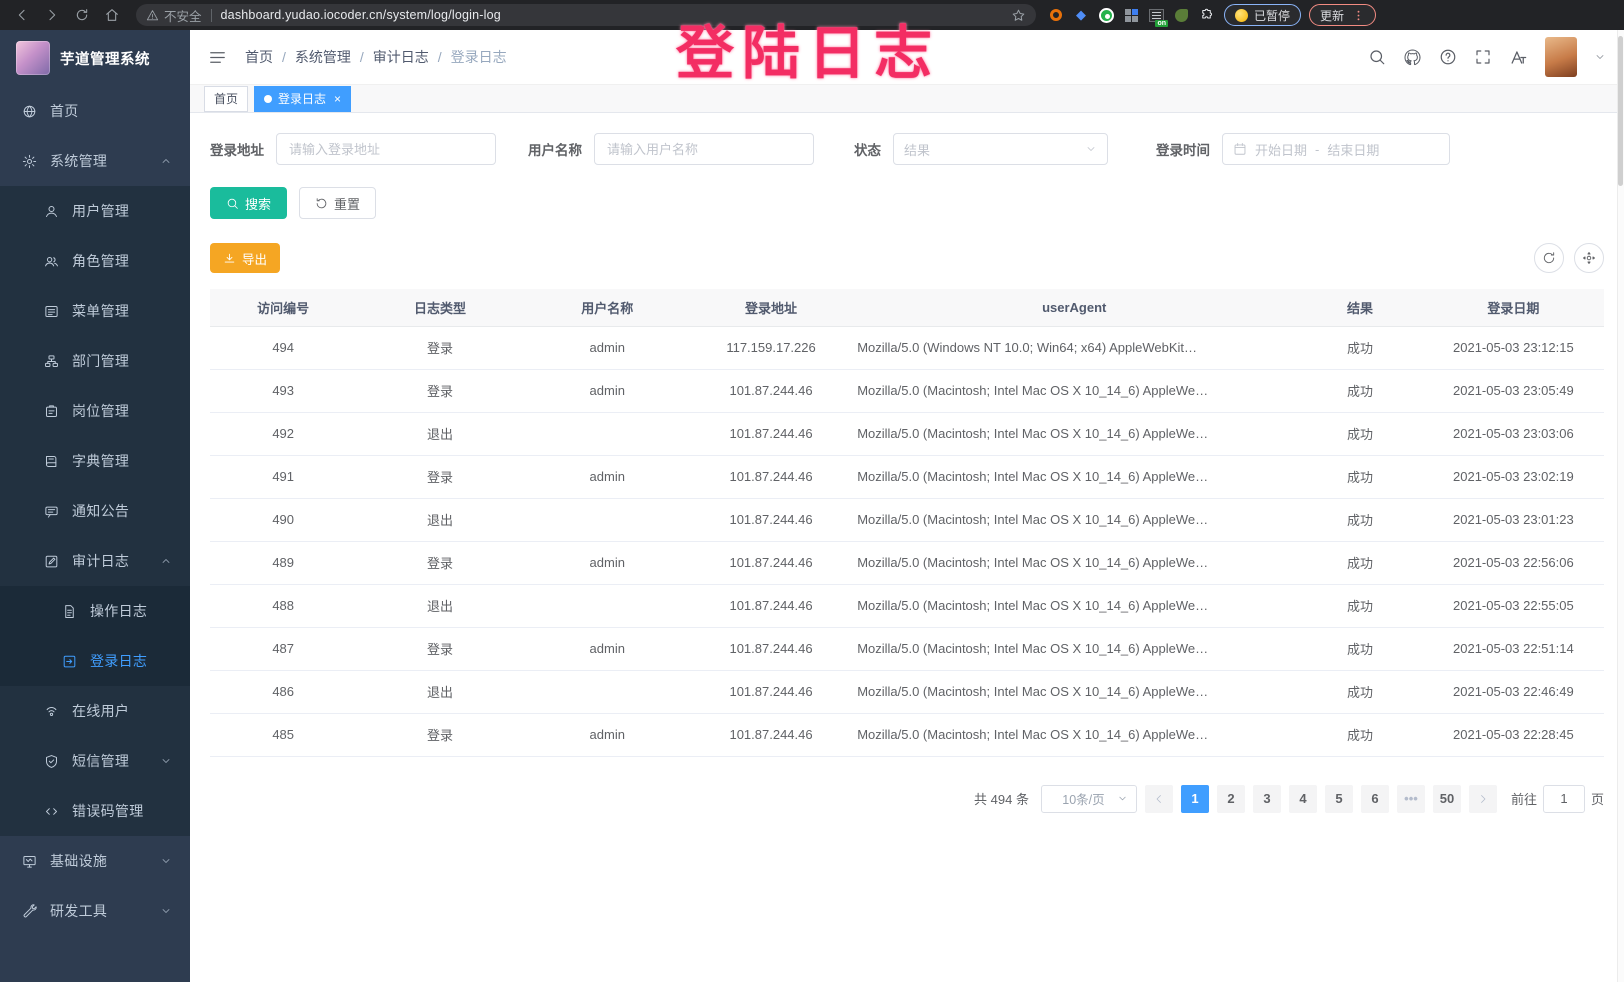  Describe the element at coordinates (1266, 798) in the screenshot. I see `page-button: 3` at that location.